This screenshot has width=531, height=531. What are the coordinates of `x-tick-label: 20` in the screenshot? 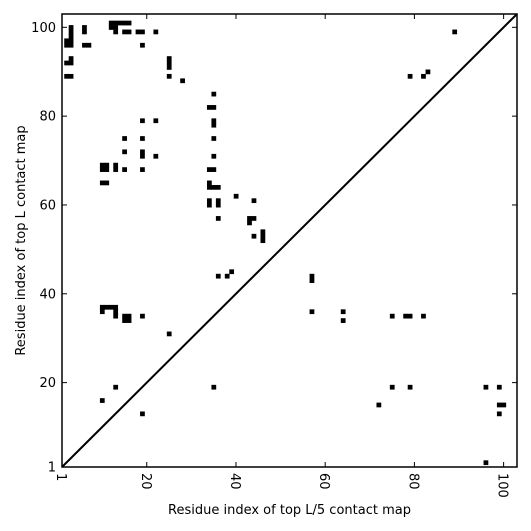 It's located at (145, 481).